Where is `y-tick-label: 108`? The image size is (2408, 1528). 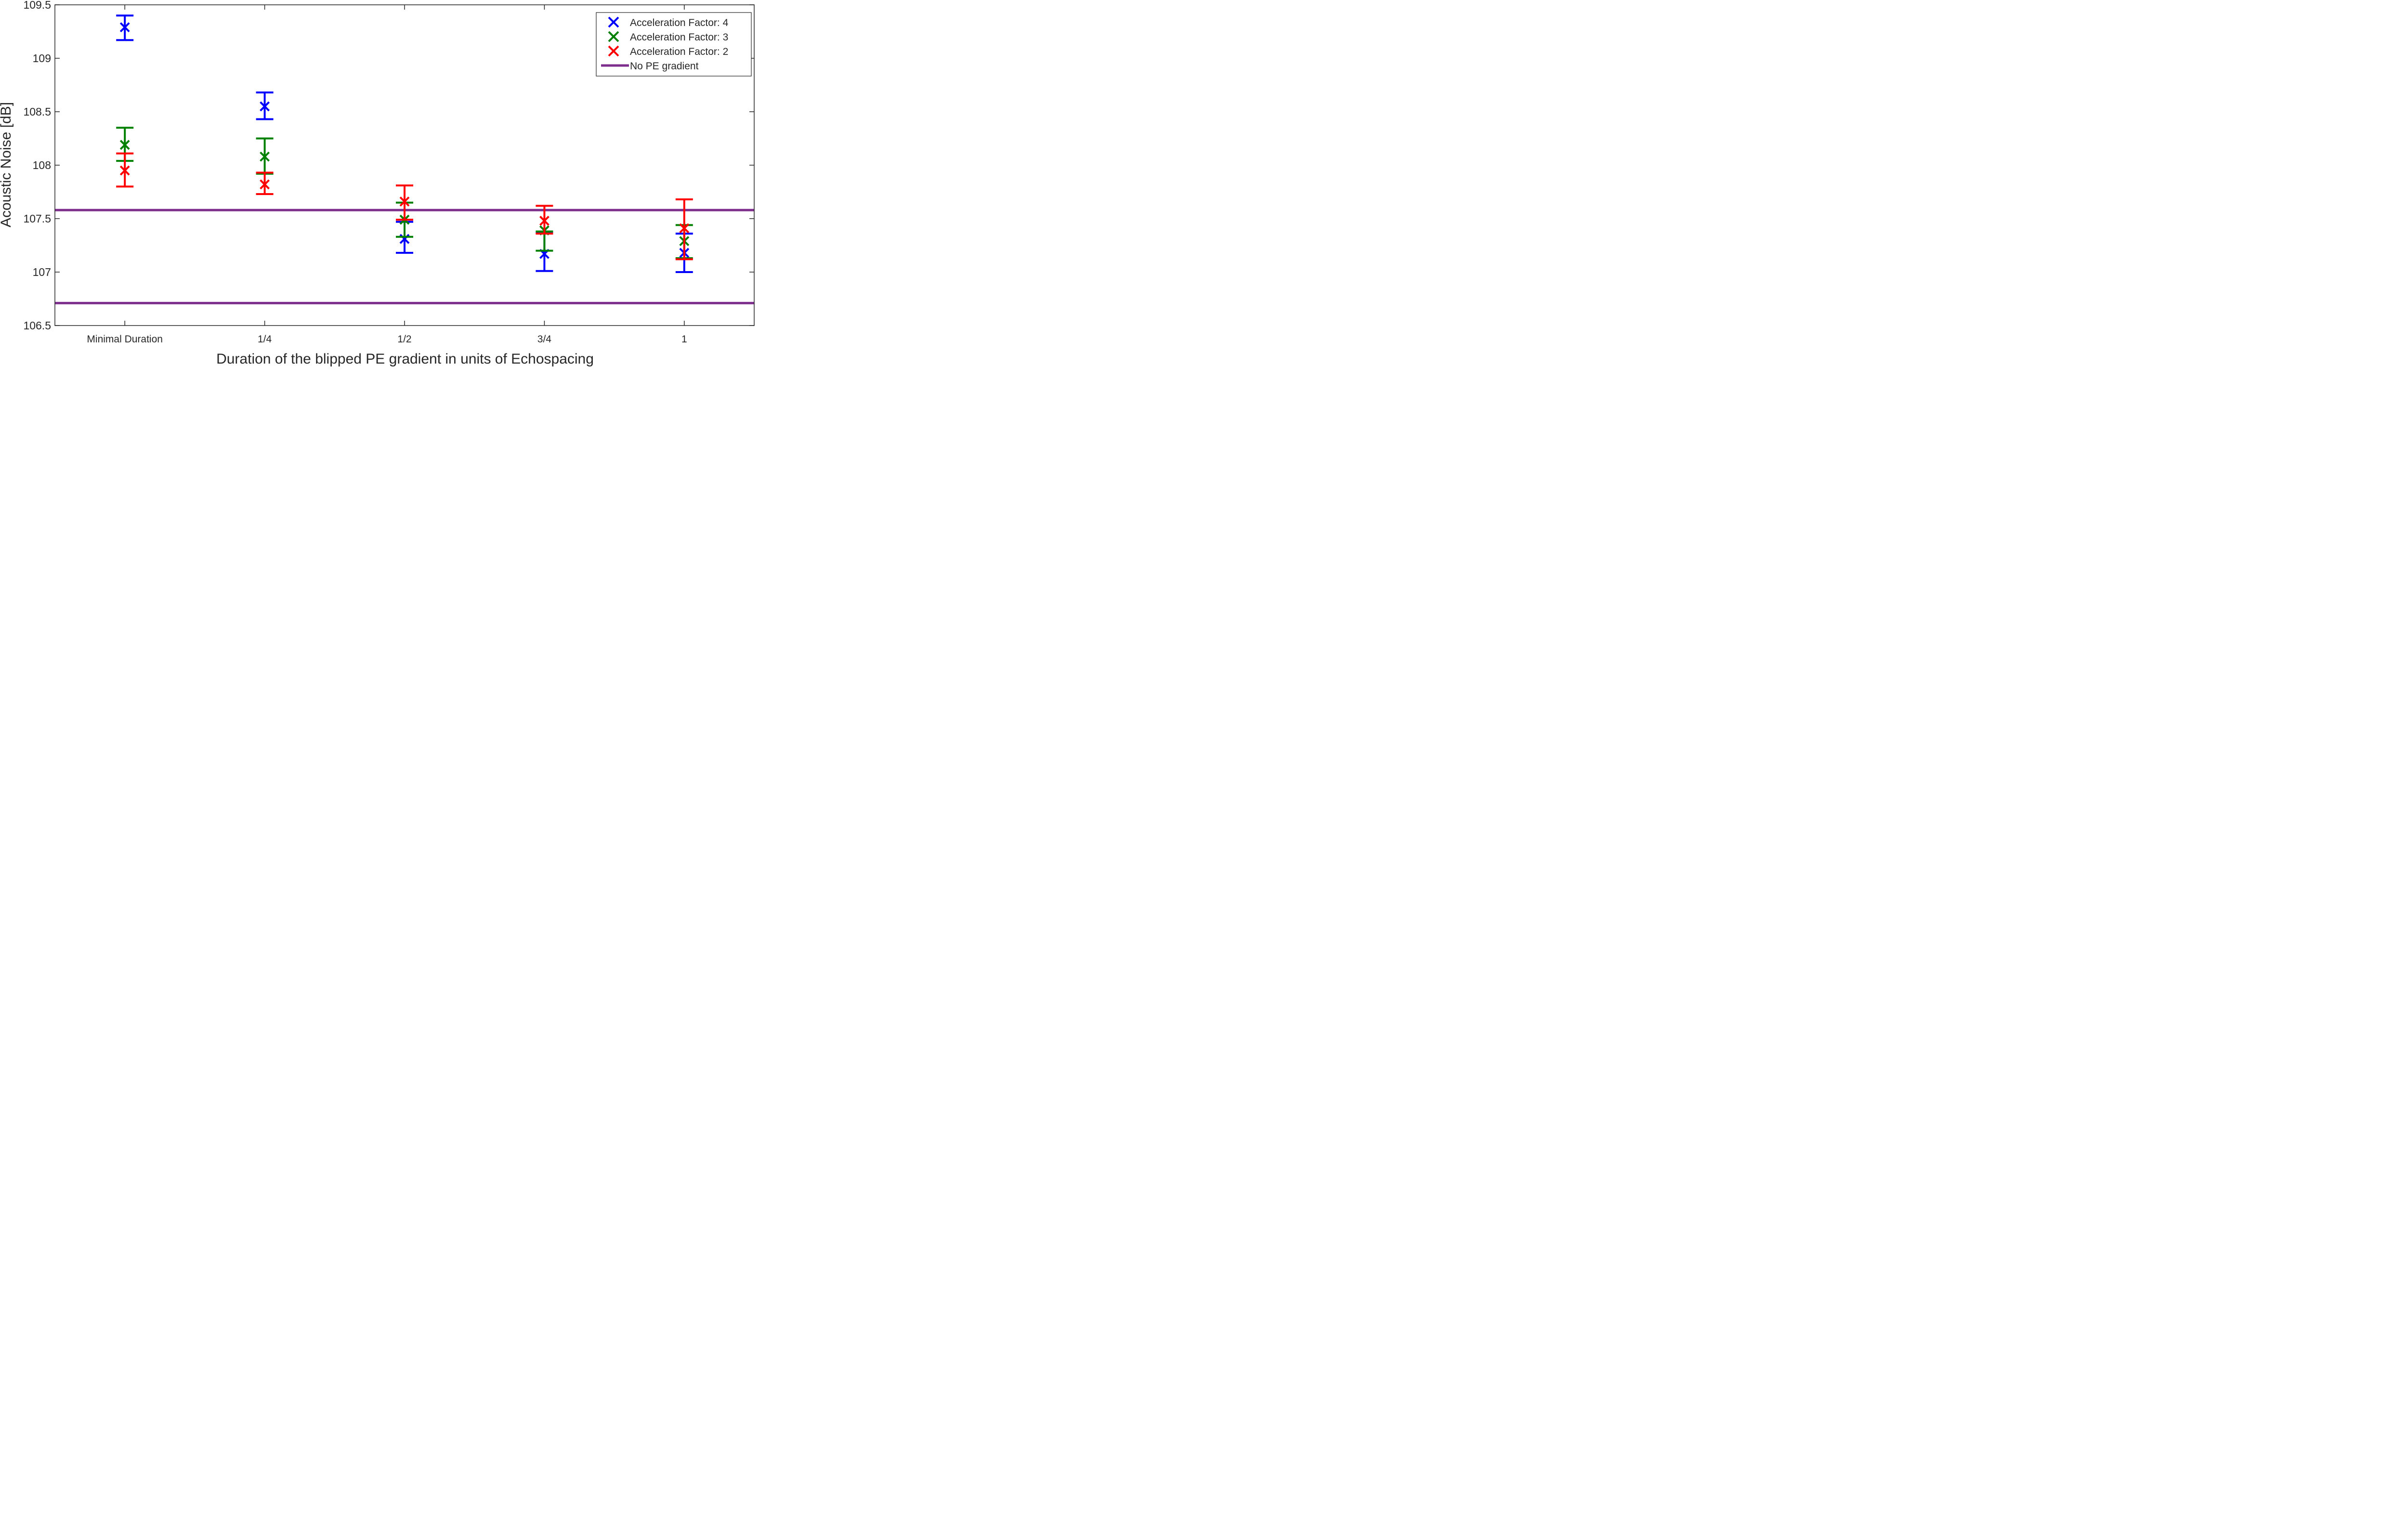 y-tick-label: 108 is located at coordinates (42, 165).